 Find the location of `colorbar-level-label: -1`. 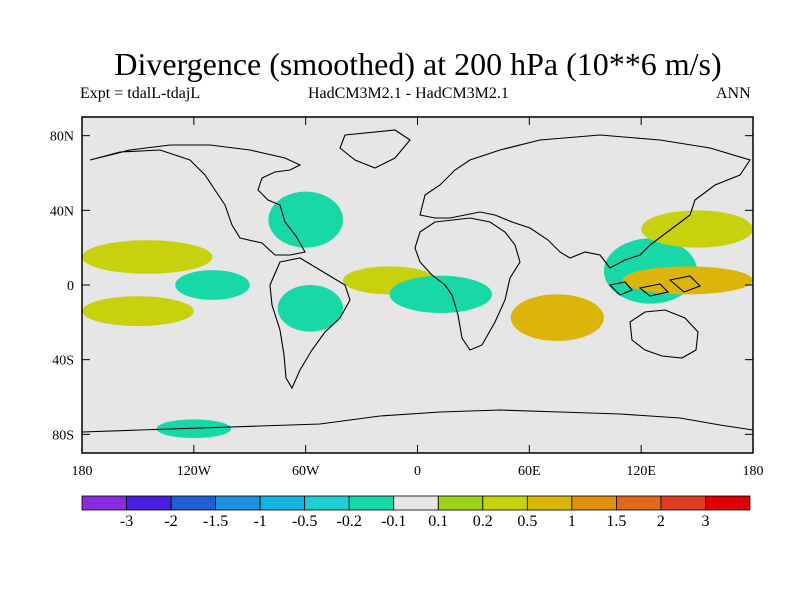

colorbar-level-label: -1 is located at coordinates (259, 521).